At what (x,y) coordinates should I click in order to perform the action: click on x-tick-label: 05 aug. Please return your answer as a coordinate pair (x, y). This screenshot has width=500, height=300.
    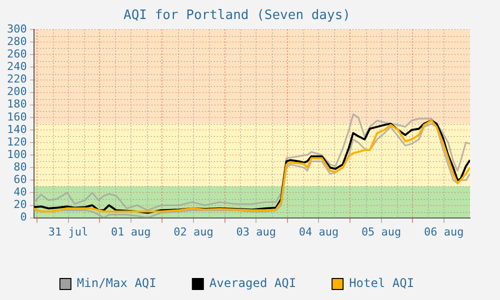
    Looking at the image, I should click on (381, 231).